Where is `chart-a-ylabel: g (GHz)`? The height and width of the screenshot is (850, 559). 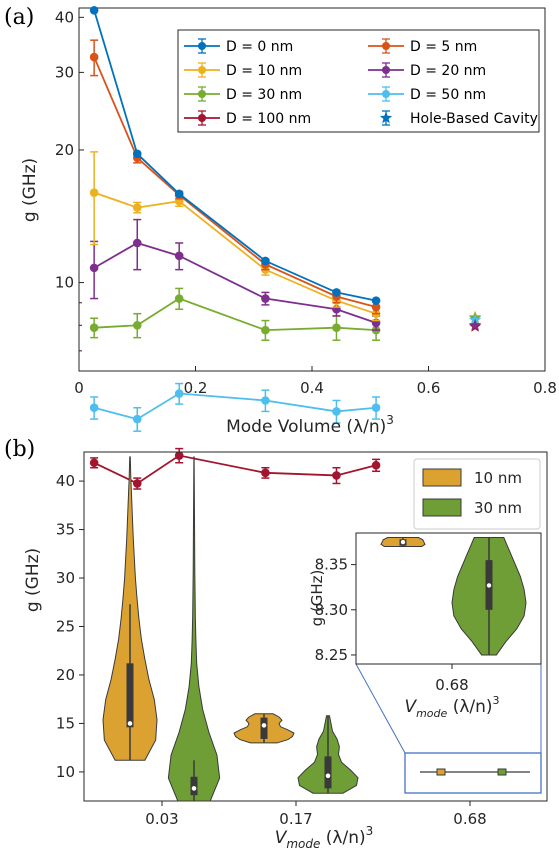 chart-a-ylabel: g (GHz) is located at coordinates (30, 190).